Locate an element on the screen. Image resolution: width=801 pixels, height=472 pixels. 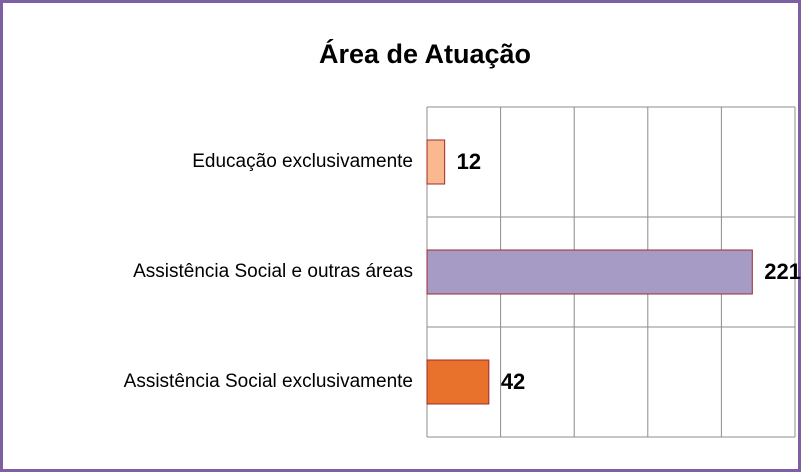
data-label: 221 is located at coordinates (782, 271).